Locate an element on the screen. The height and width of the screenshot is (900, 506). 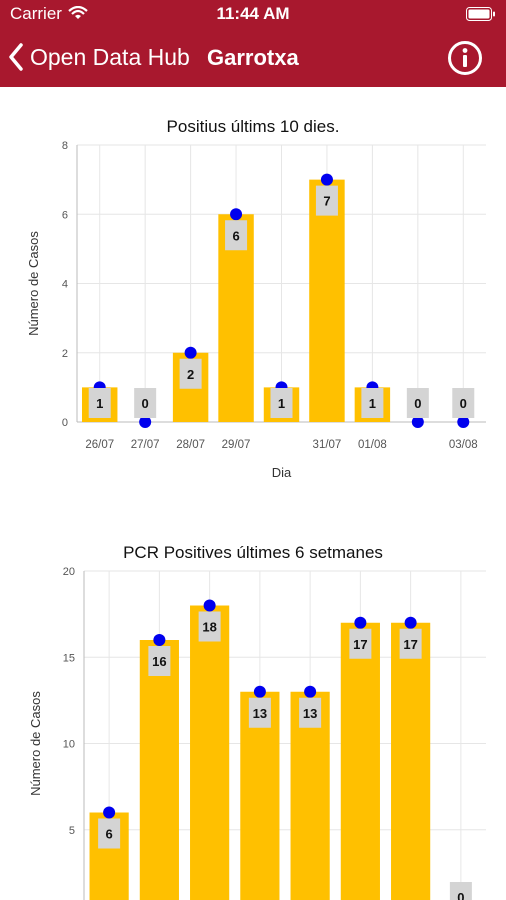
chevron-left-icon is located at coordinates (16, 57).